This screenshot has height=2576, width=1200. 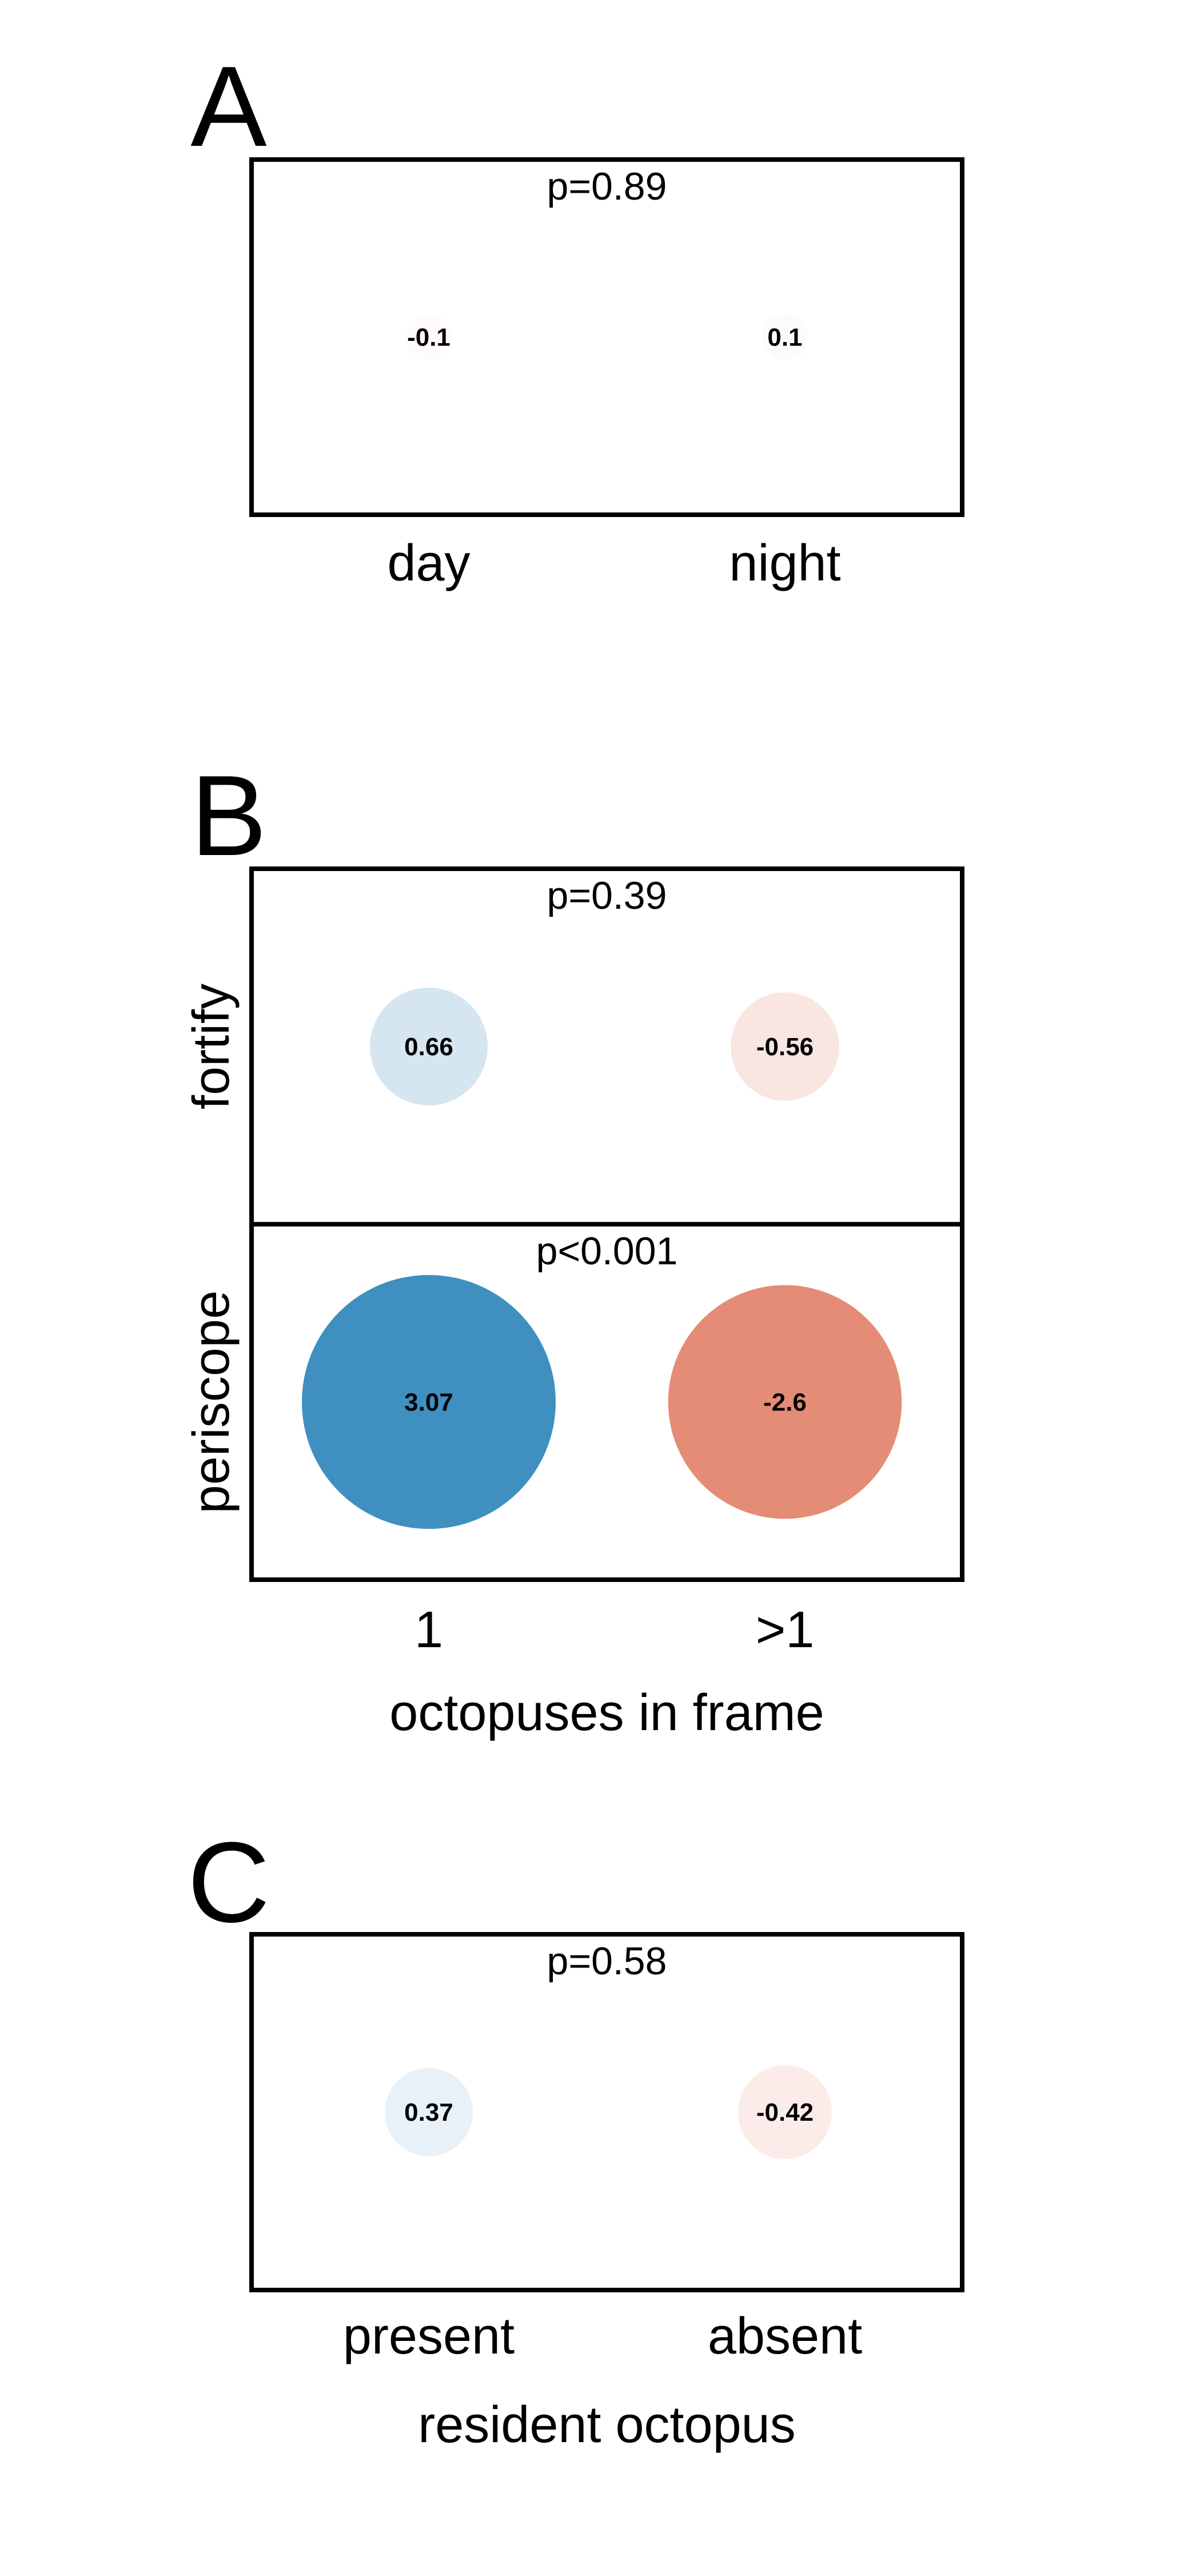 What do you see at coordinates (211, 1047) in the screenshot?
I see `row-label: fortify` at bounding box center [211, 1047].